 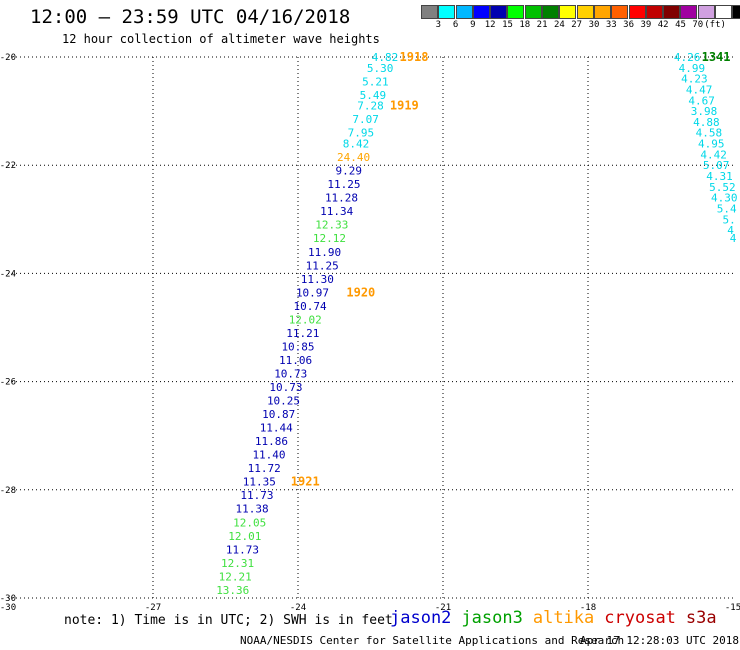 I want to click on wave-height-label: 11.73, so click(x=242, y=549).